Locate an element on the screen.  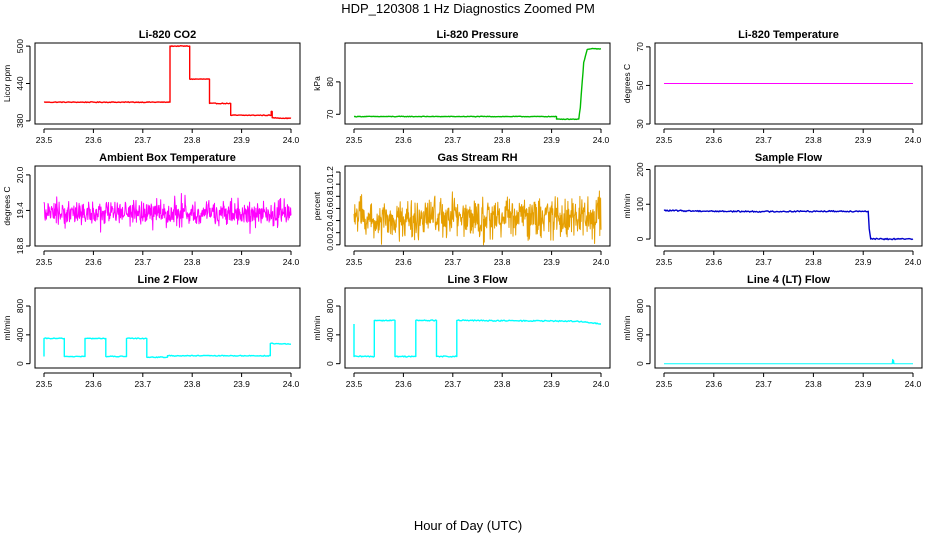
panel-title: Sample Flow is located at coordinates (789, 158).